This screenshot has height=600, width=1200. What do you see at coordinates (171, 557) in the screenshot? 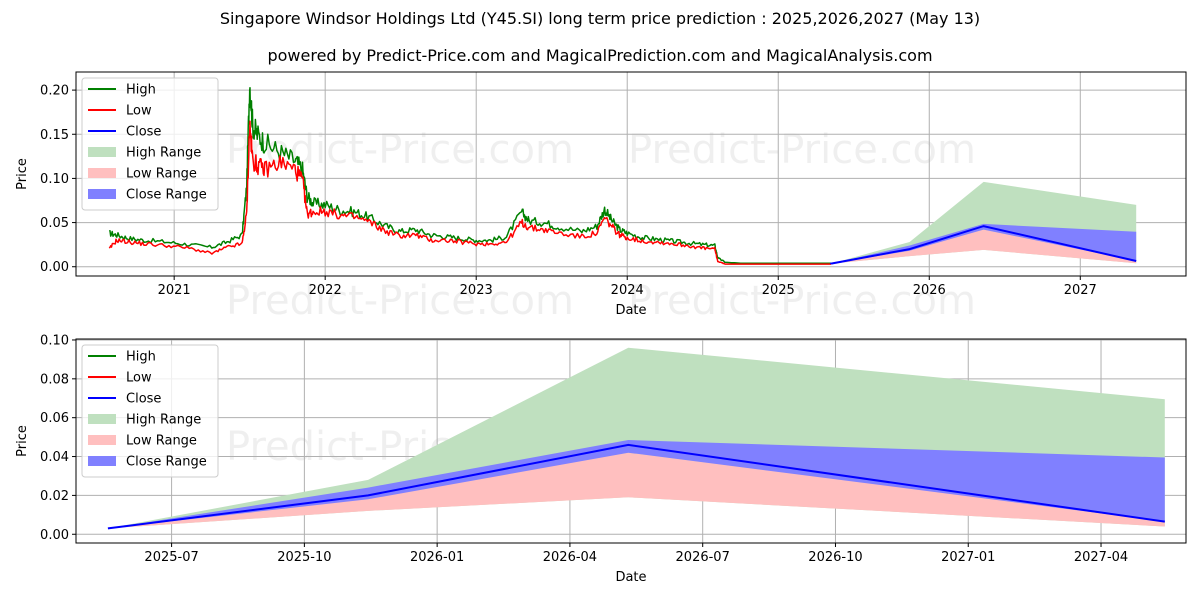
I see `x-tick-label: 2025-07` at bounding box center [171, 557].